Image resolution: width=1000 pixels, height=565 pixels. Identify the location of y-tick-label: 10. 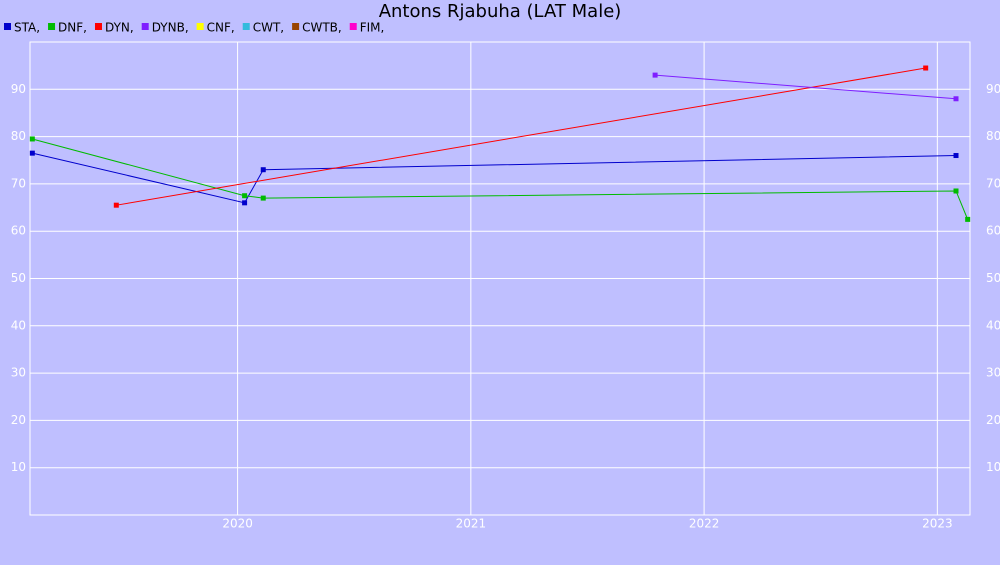
(18, 467).